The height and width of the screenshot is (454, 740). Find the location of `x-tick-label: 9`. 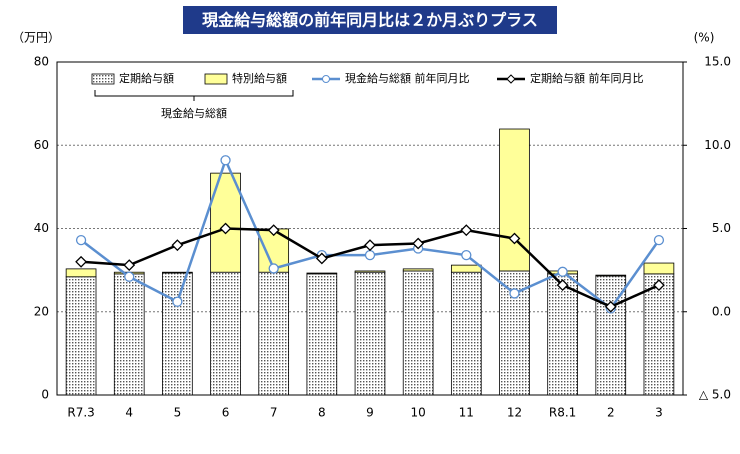

x-tick-label: 9 is located at coordinates (370, 413).